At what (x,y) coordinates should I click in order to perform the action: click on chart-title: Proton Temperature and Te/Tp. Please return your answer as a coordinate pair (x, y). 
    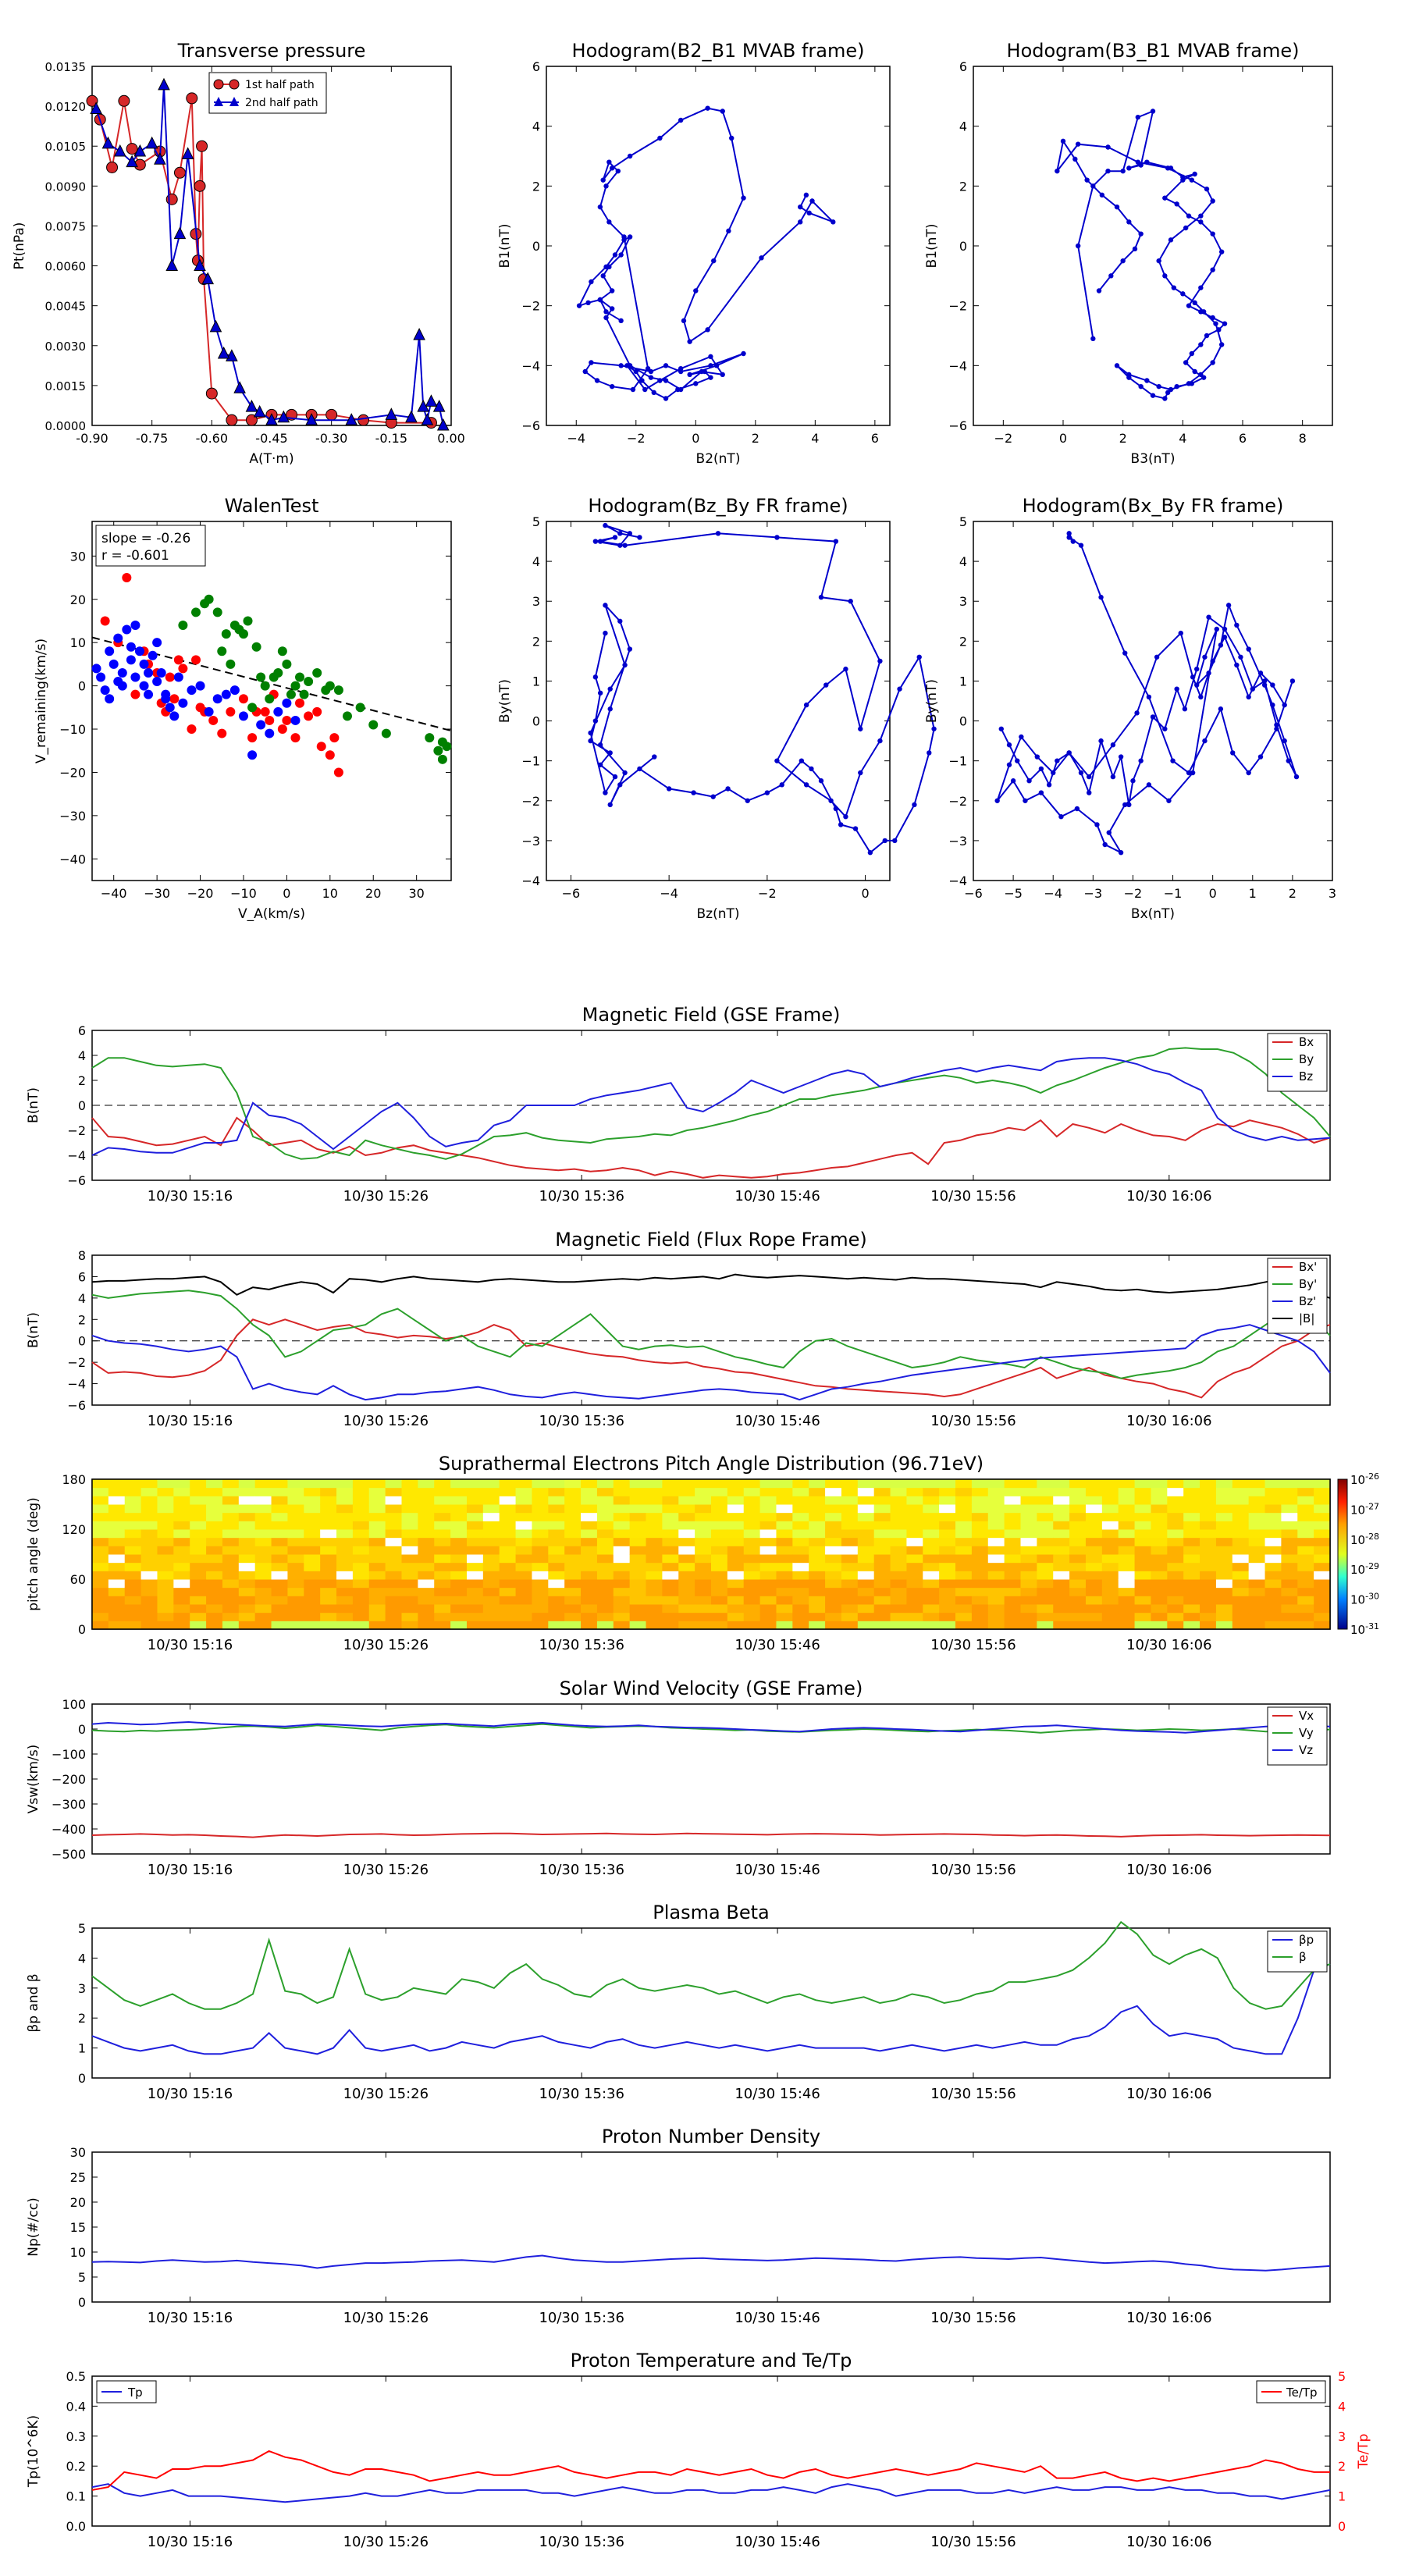
    Looking at the image, I should click on (712, 2360).